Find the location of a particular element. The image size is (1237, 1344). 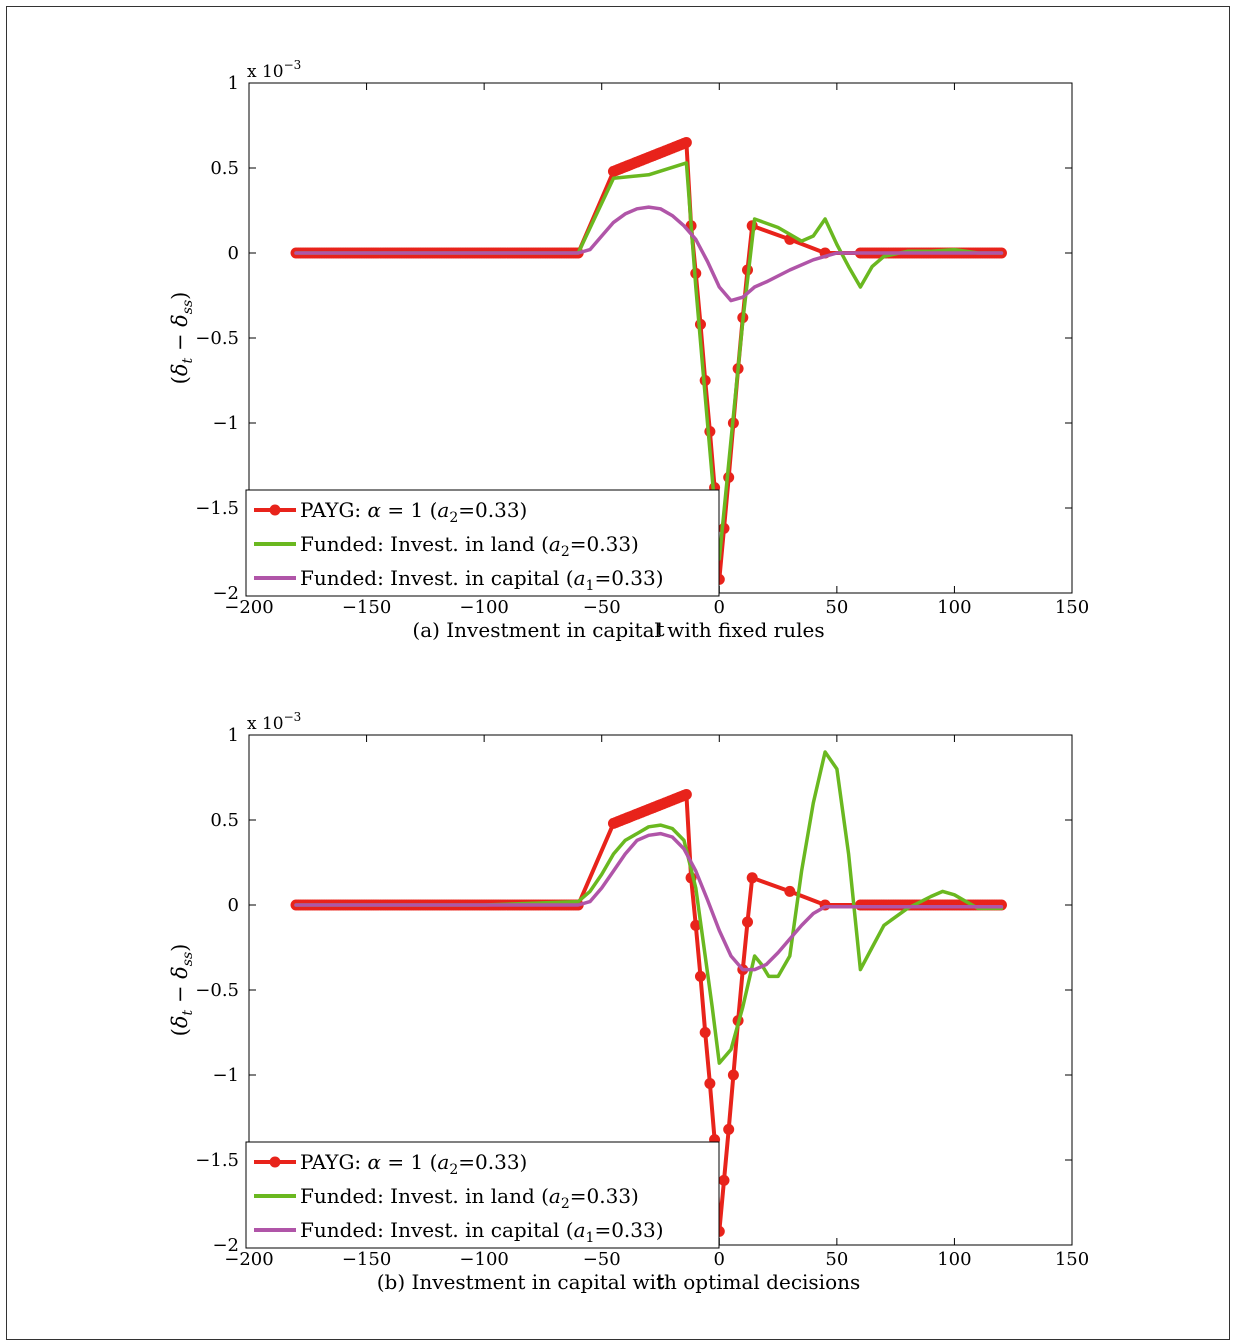

c1-legend-box is located at coordinates (482, 1195).